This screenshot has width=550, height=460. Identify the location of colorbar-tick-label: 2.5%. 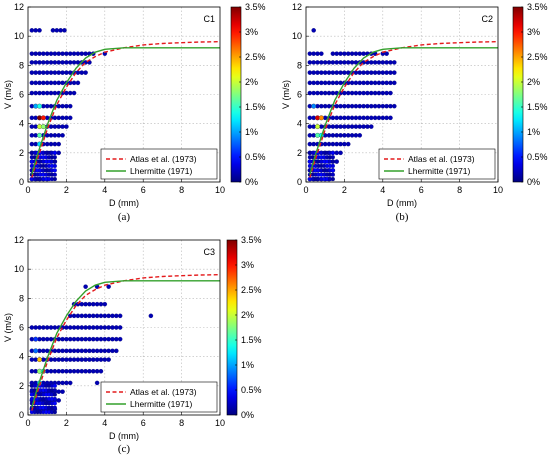
(537, 57).